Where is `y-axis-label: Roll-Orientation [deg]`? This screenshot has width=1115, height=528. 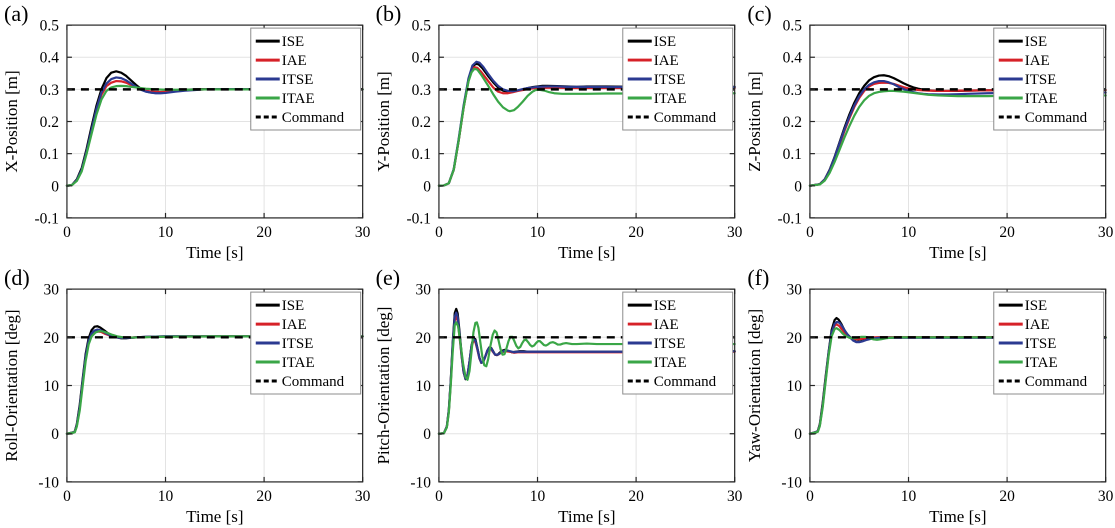 y-axis-label: Roll-Orientation [deg] is located at coordinates (11, 385).